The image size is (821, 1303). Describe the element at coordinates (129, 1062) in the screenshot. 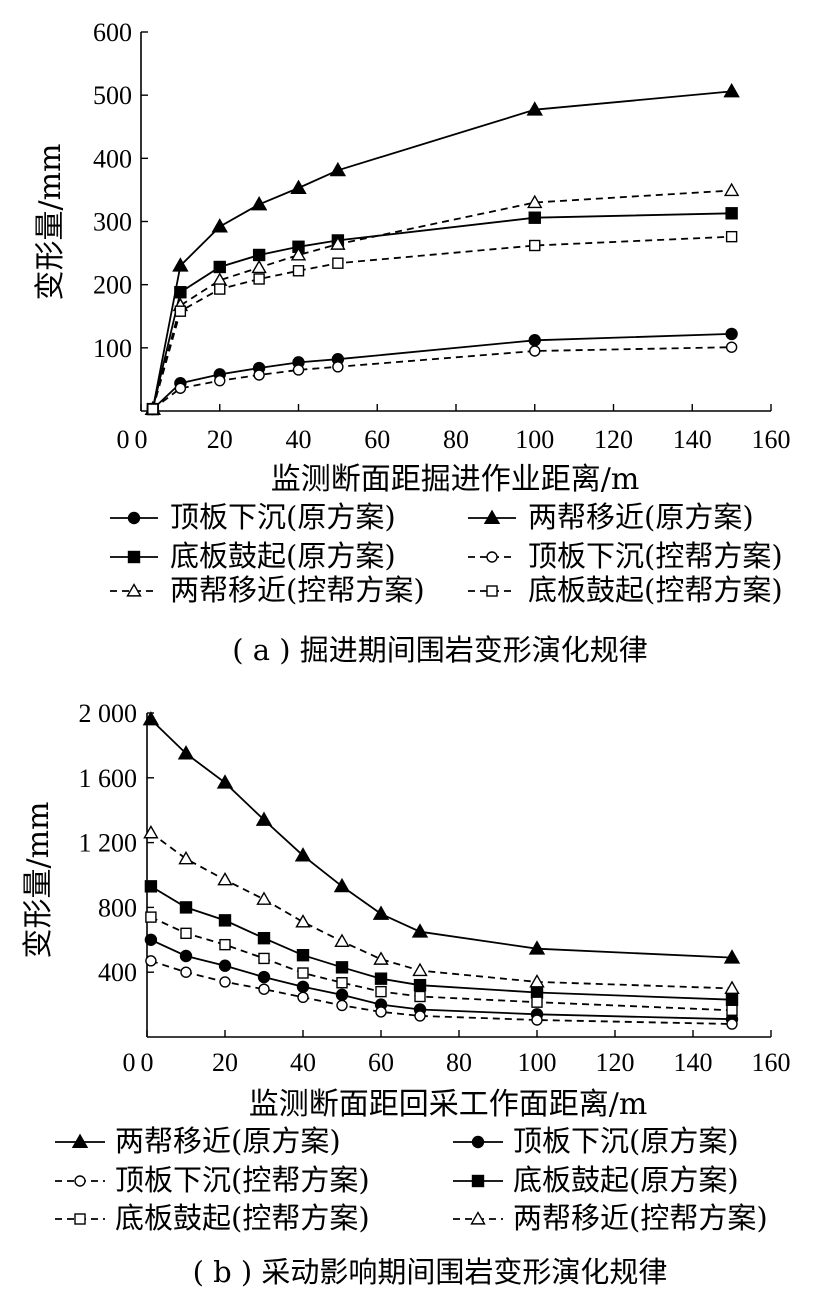

I see `origin-label: 0` at that location.